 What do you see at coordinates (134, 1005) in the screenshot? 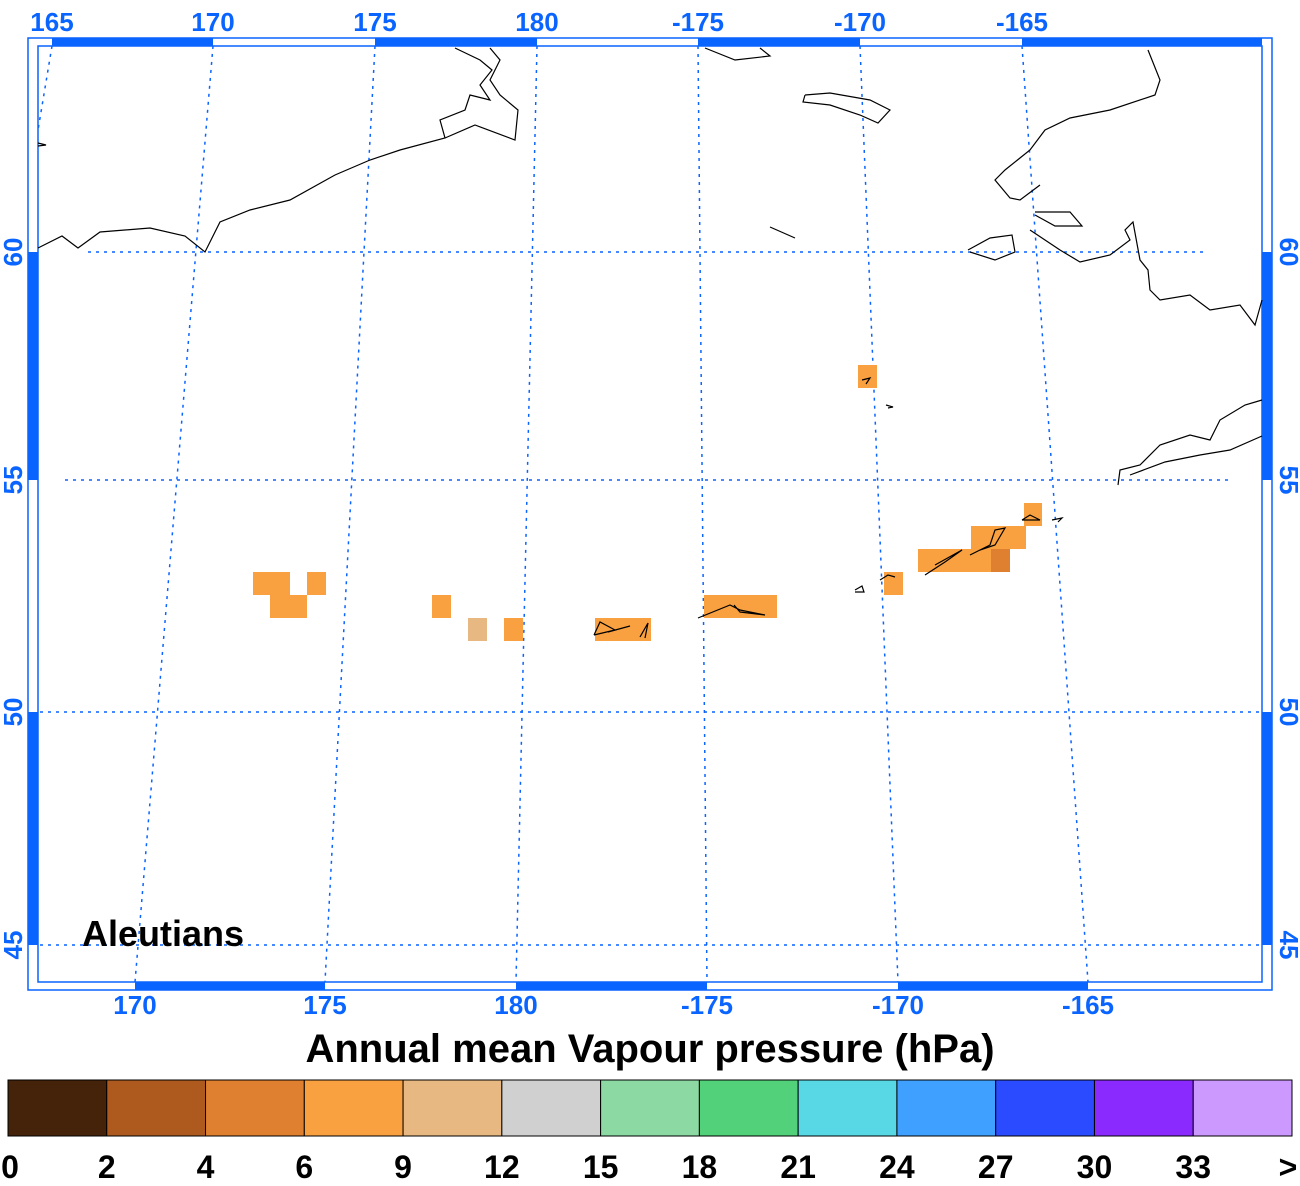
I see `bottom-lon-label: 170` at bounding box center [134, 1005].